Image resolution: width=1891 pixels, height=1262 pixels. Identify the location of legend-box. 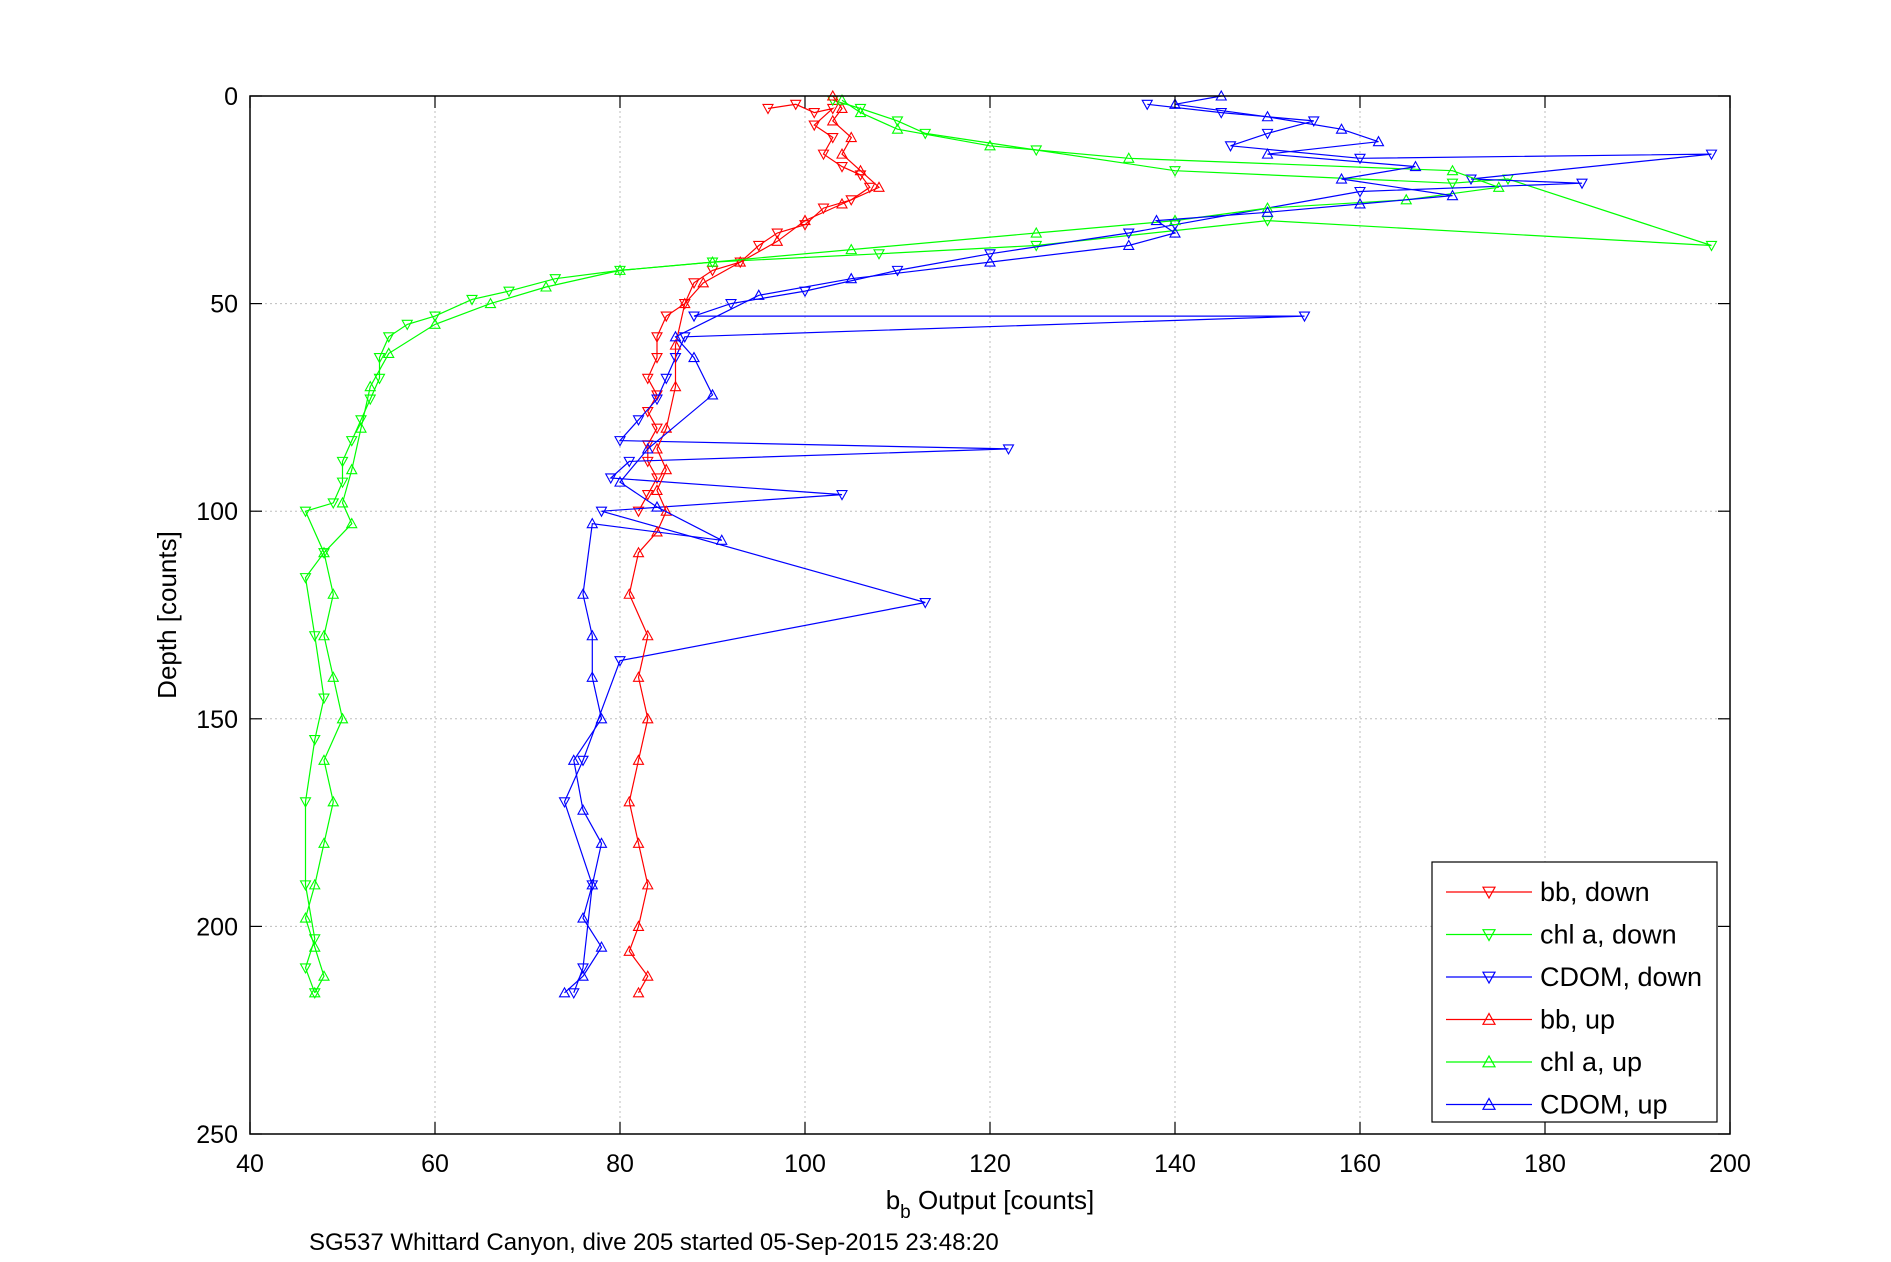
(1574, 992).